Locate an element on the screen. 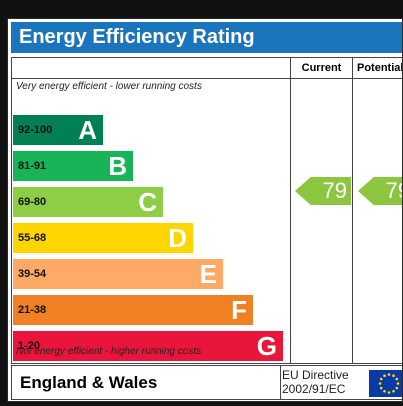 This screenshot has height=406, width=403. eu-directive: EU Directive 2002/91/EC is located at coordinates (315, 382).